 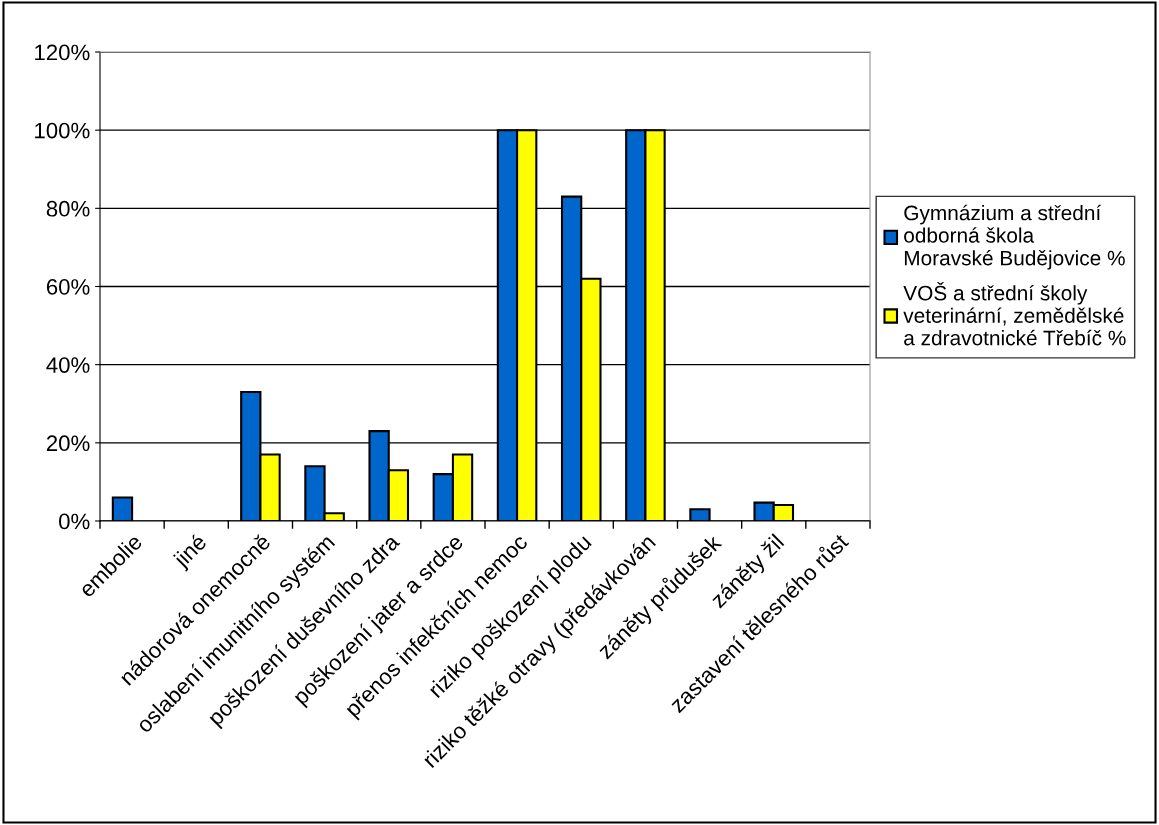 What do you see at coordinates (68, 287) in the screenshot?
I see `y-tick-label: 60%` at bounding box center [68, 287].